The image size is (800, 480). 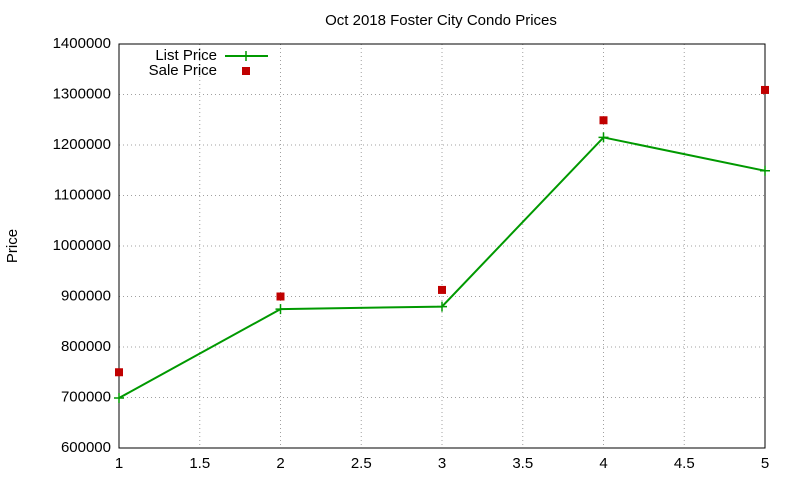 What do you see at coordinates (82, 43) in the screenshot?
I see `y-tick-label: 1400000` at bounding box center [82, 43].